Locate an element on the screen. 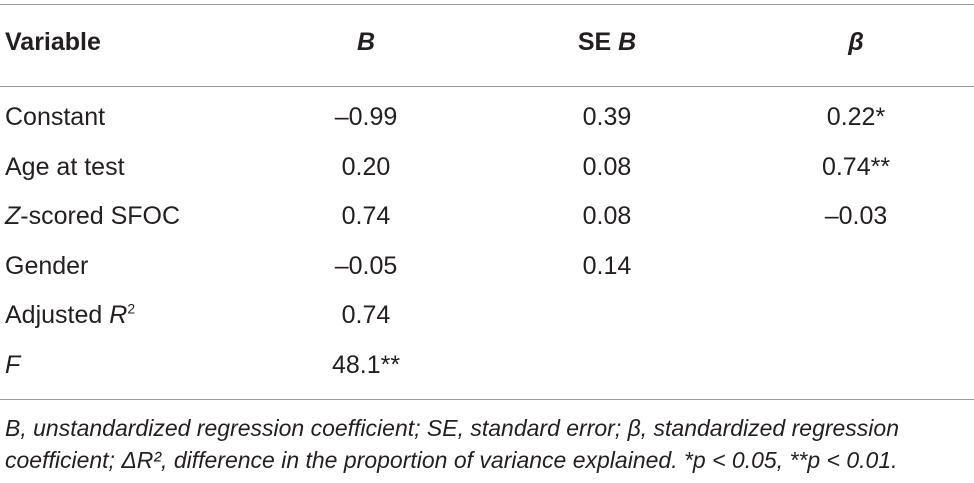 The image size is (974, 483). cell-variable: Constant is located at coordinates (55, 117).